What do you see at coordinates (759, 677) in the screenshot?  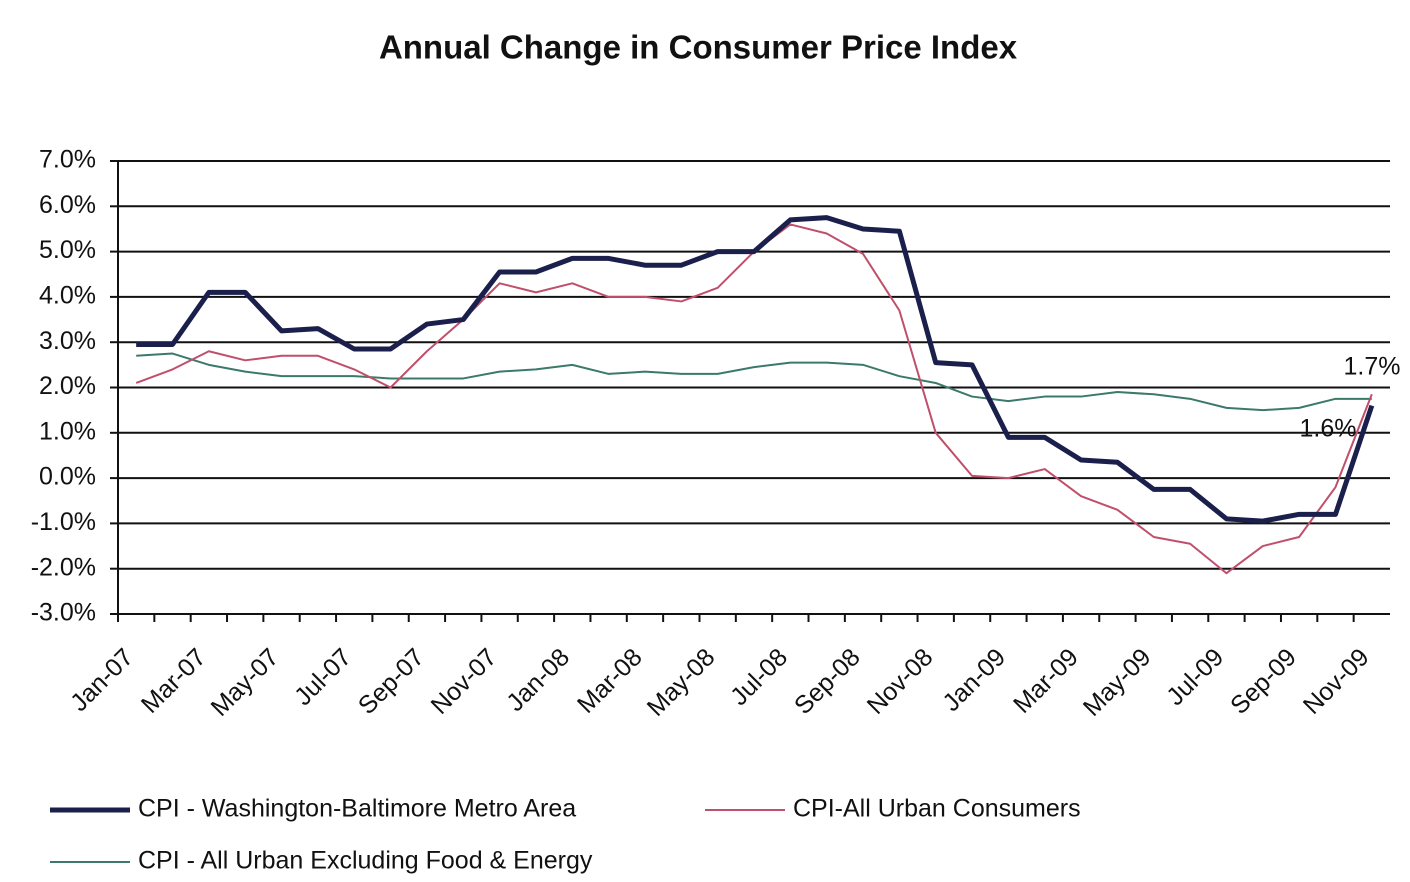 I see `x-tick-label: Jul-08` at bounding box center [759, 677].